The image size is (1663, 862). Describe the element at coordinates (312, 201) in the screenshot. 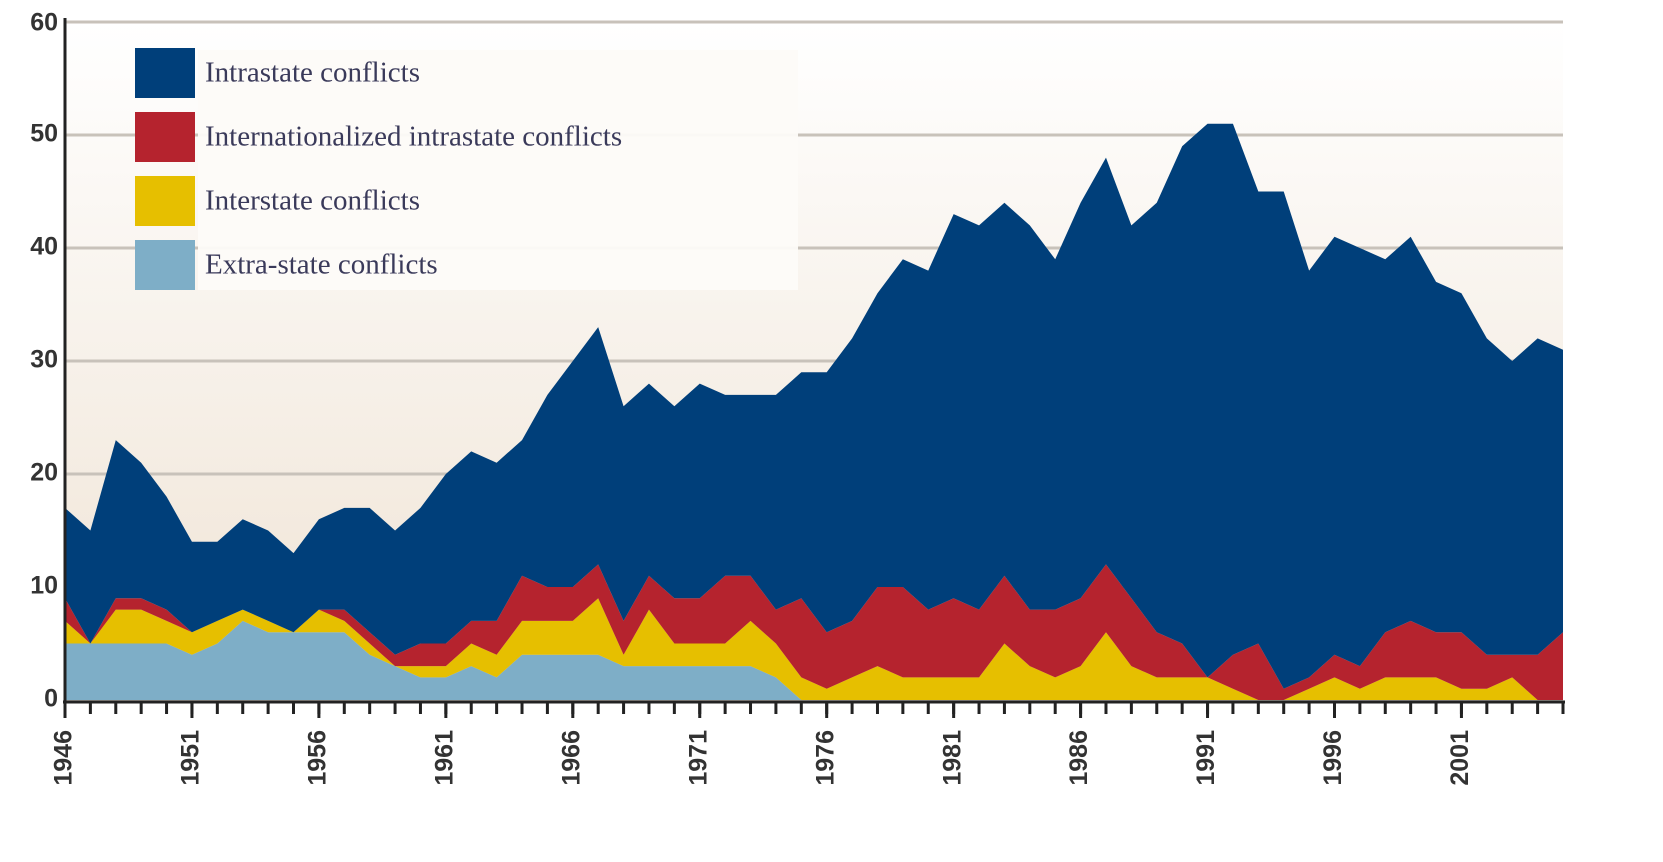

I see `legend-label: Interstate conflicts` at that location.